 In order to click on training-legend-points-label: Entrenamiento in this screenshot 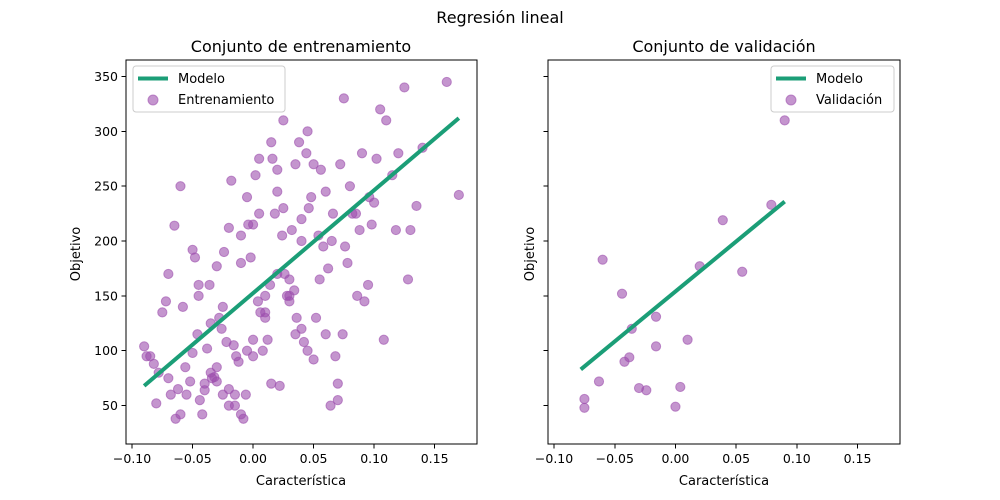, I will do `click(226, 100)`.